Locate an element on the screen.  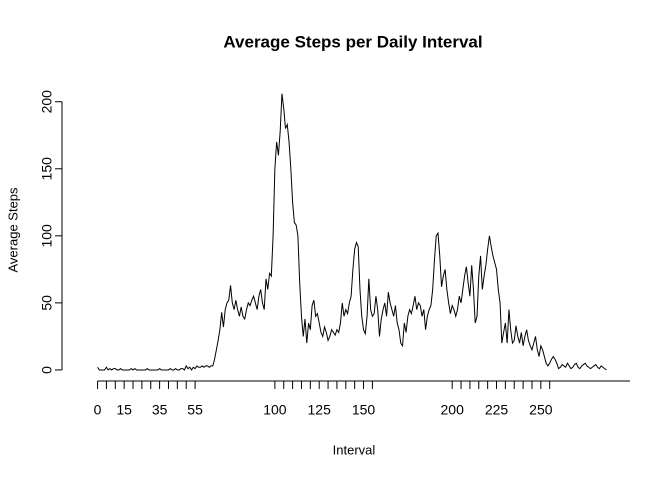
y-tick-label: 150 is located at coordinates (47, 169).